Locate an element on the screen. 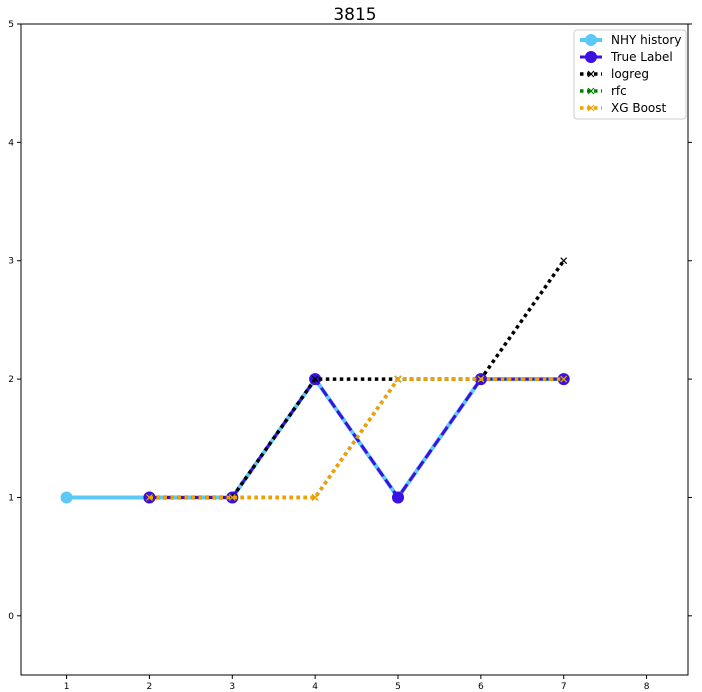  legend-item: NHY history is located at coordinates (630, 40).